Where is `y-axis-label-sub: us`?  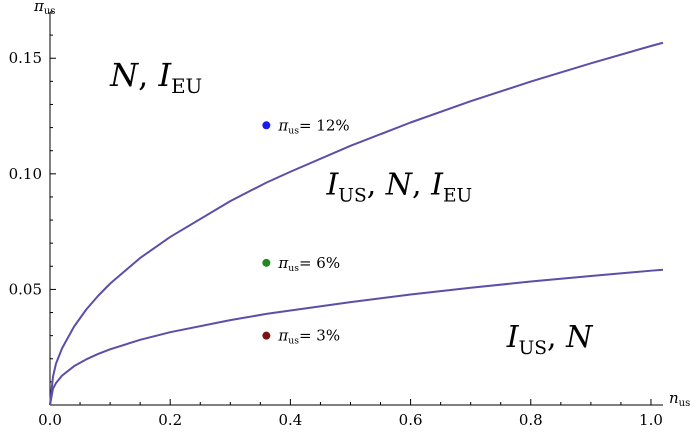
y-axis-label-sub: us is located at coordinates (50, 11).